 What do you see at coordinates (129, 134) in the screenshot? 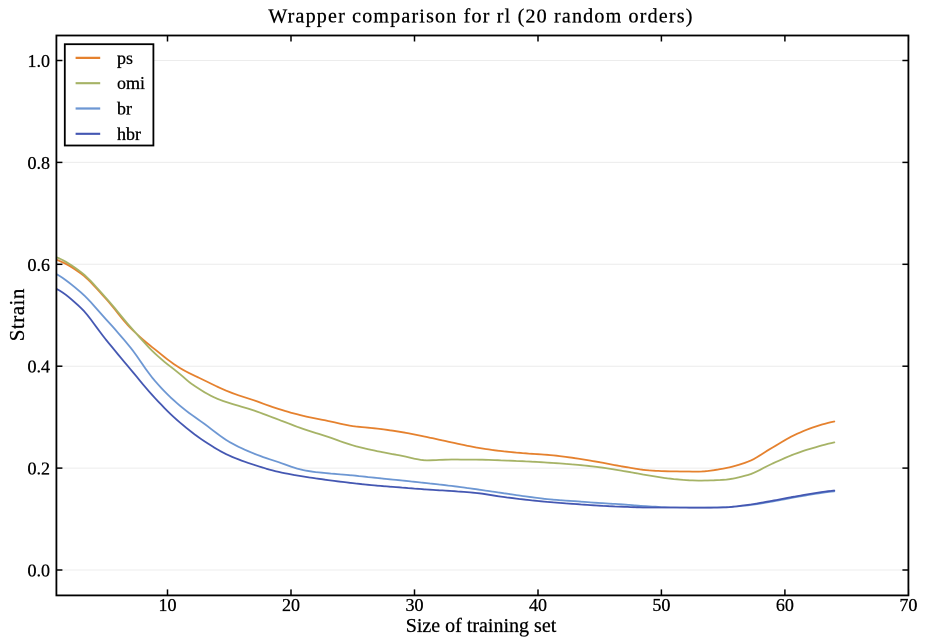
I see `svg-text: hbr` at bounding box center [129, 134].